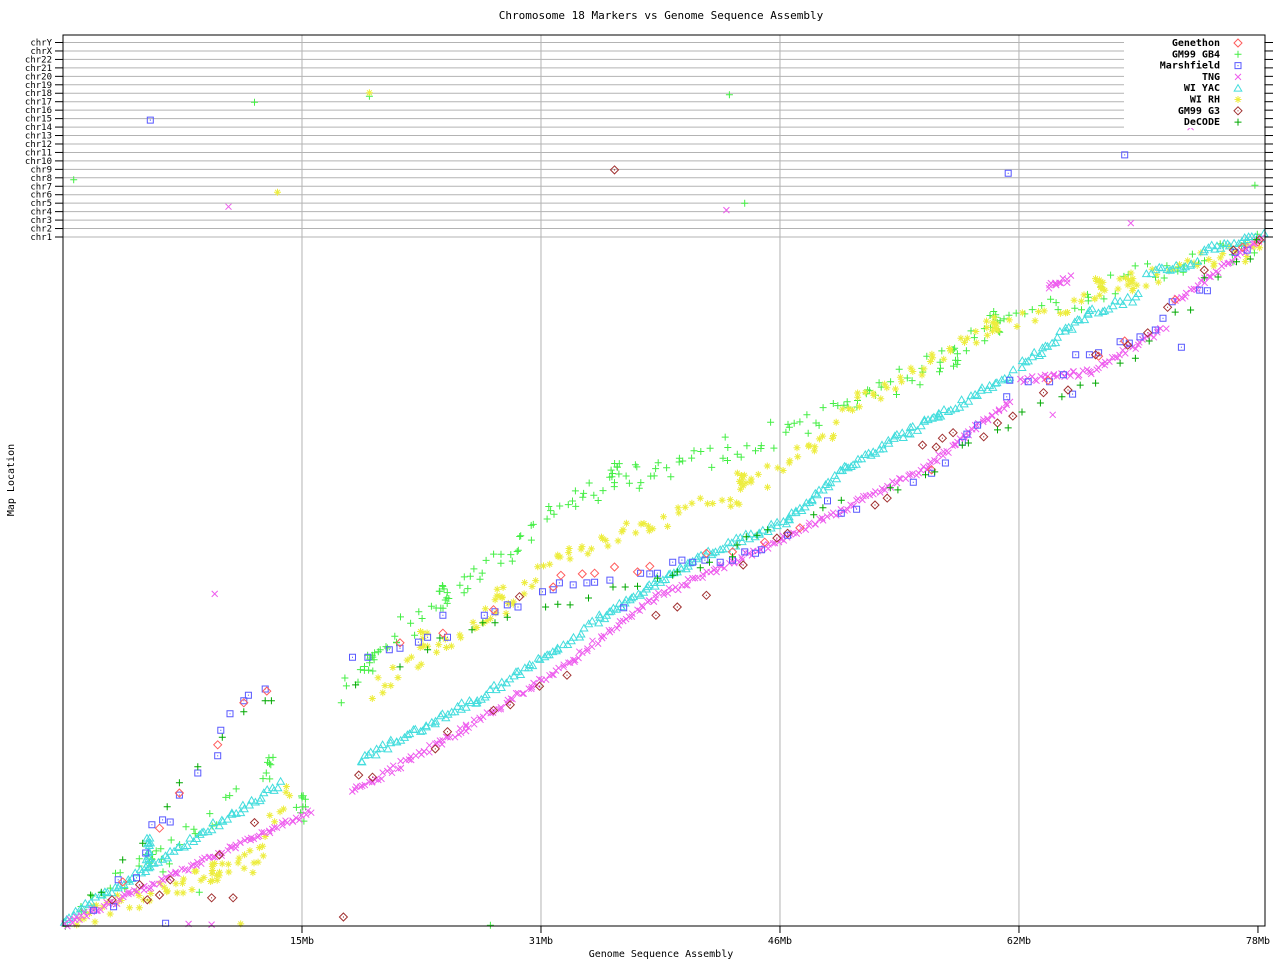 This screenshot has height=960, width=1280. What do you see at coordinates (541, 941) in the screenshot?
I see `x-tick-label: 31Mb` at bounding box center [541, 941].